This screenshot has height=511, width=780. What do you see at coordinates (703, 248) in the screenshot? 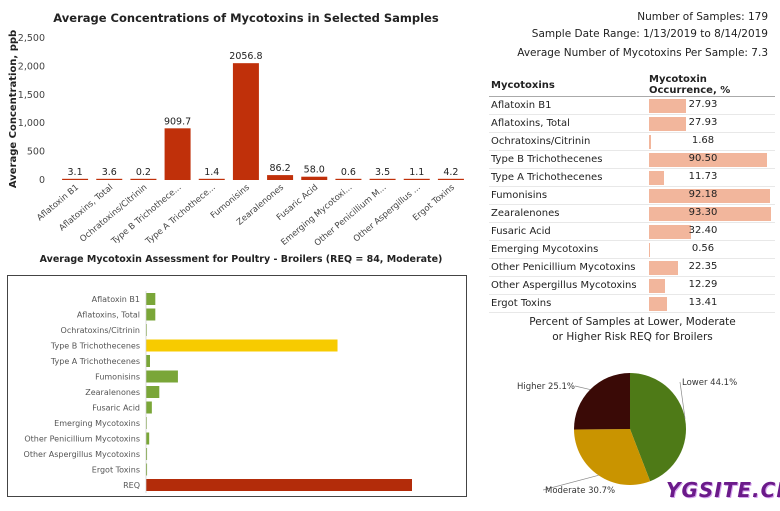
I see `occurrence-value: 0.56` at bounding box center [703, 248].